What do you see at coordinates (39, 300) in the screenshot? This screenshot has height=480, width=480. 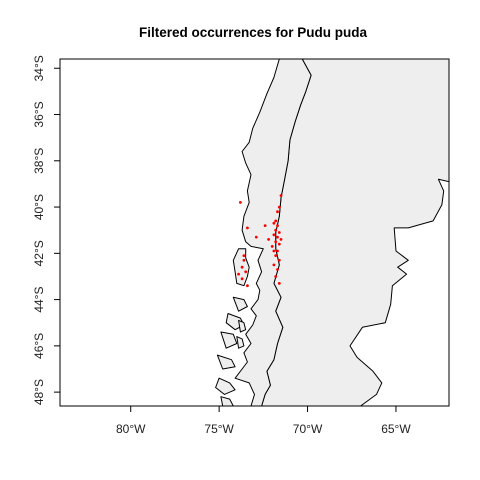 I see `y-tick-label: 44°S` at bounding box center [39, 300].